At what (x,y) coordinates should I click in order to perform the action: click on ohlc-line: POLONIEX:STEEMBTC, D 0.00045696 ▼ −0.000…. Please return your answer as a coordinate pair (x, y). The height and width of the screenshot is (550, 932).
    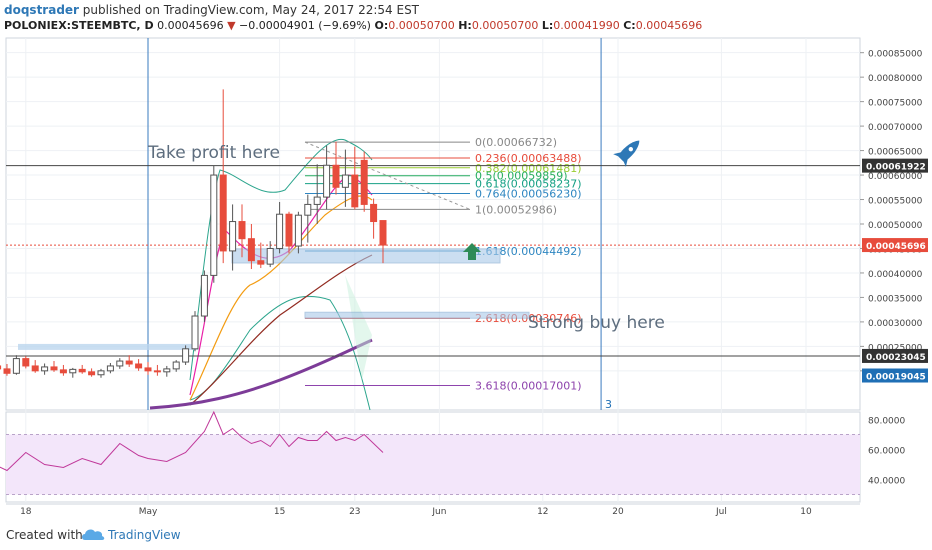
    Looking at the image, I should click on (353, 25).